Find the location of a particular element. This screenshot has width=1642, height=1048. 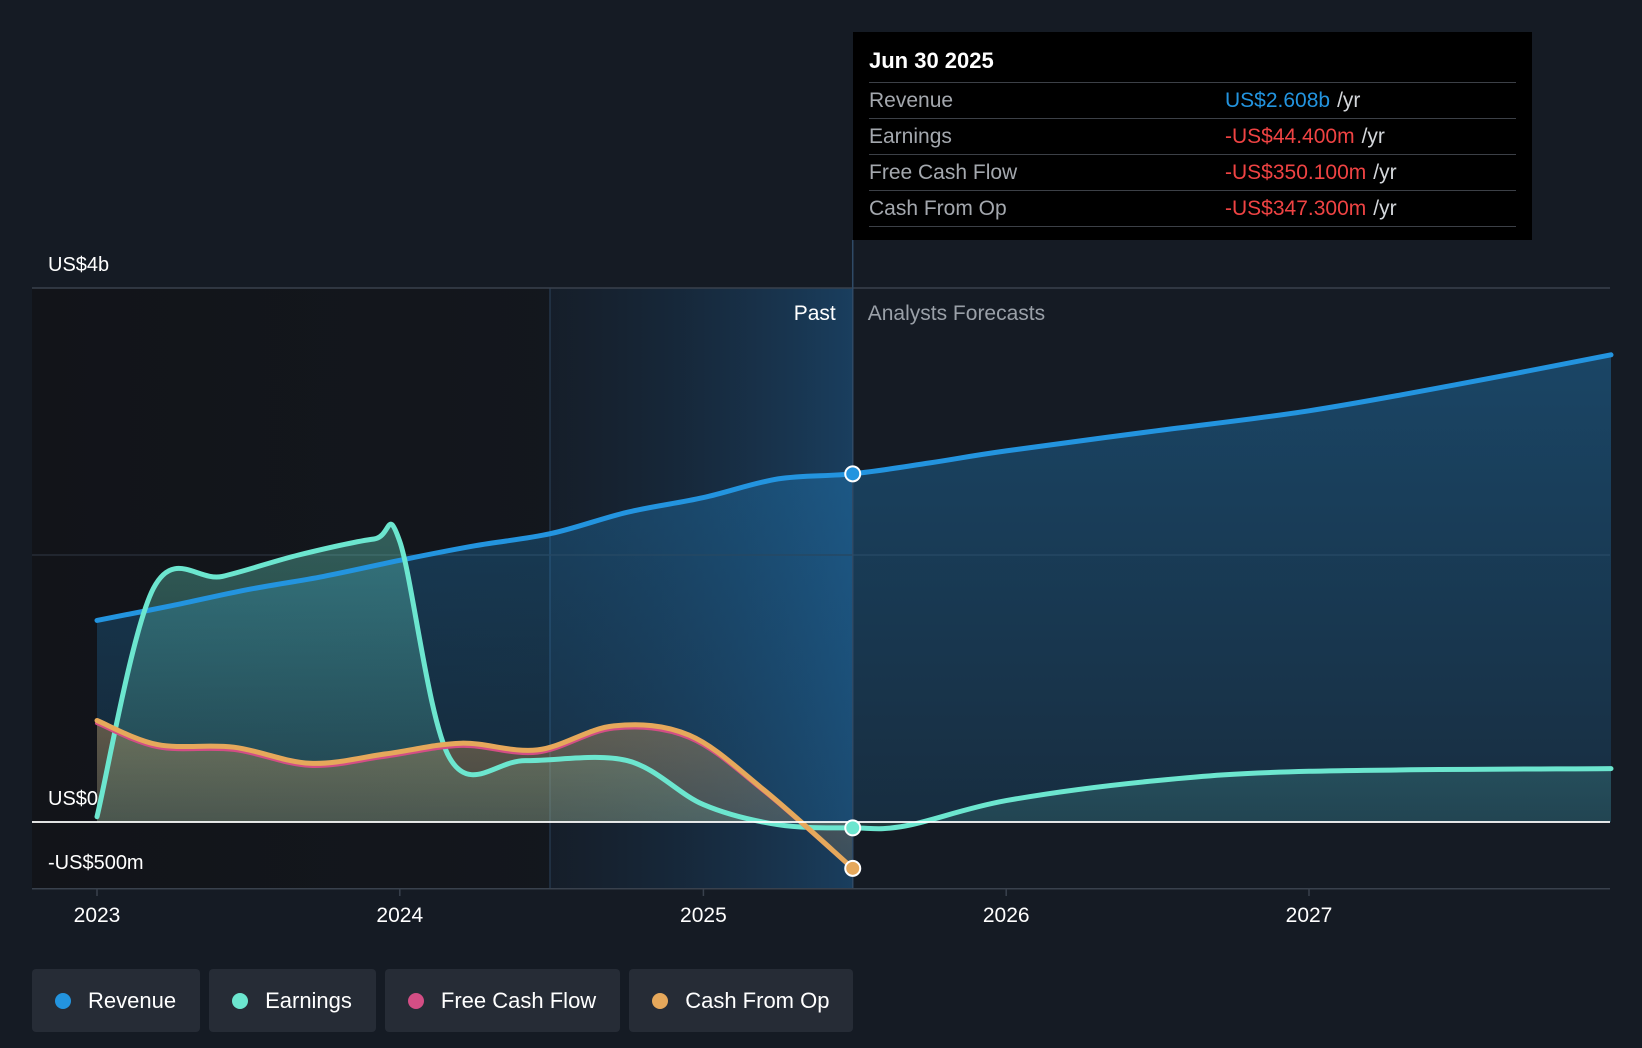

revenue-dot-icon is located at coordinates (63, 1000).